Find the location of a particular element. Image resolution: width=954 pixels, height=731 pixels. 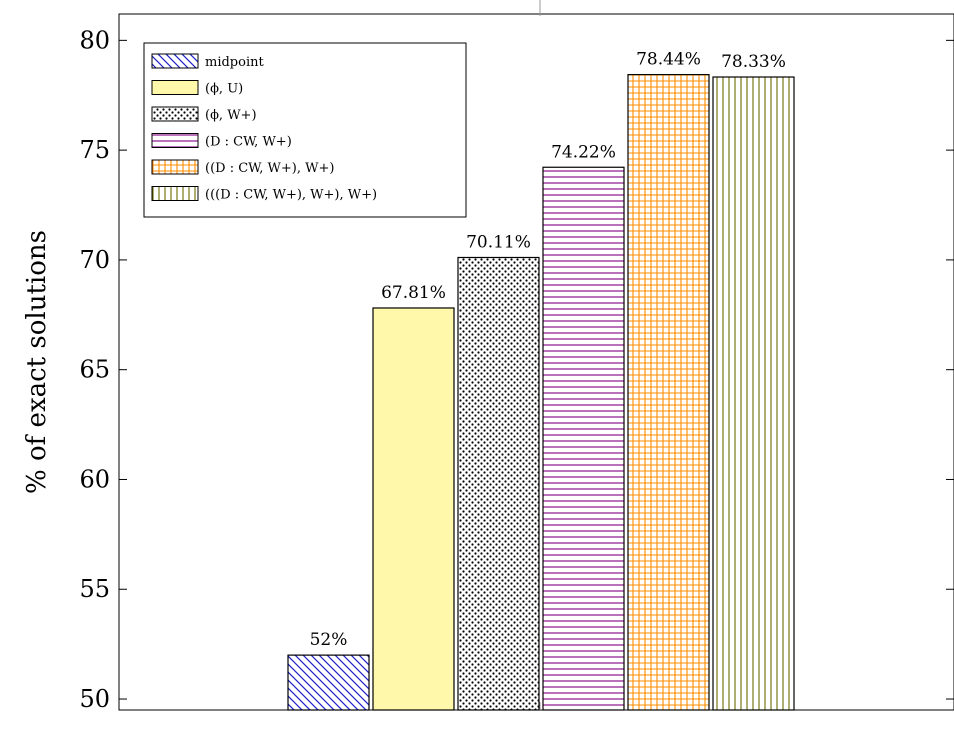

y-tick-label: 50 is located at coordinates (94, 699).